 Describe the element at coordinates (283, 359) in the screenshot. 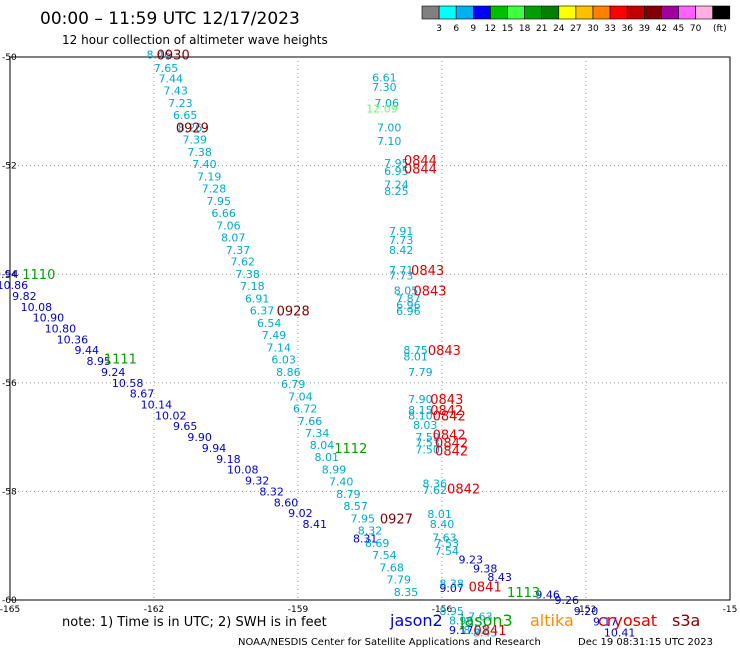

I see `swh-value-label: 6.03` at that location.